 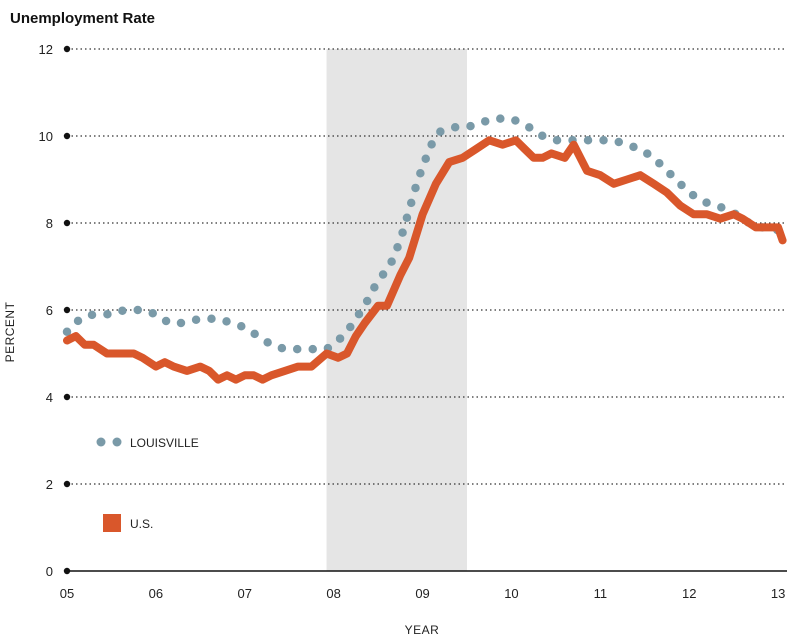 I want to click on y-tick-label: 2, so click(x=49, y=484).